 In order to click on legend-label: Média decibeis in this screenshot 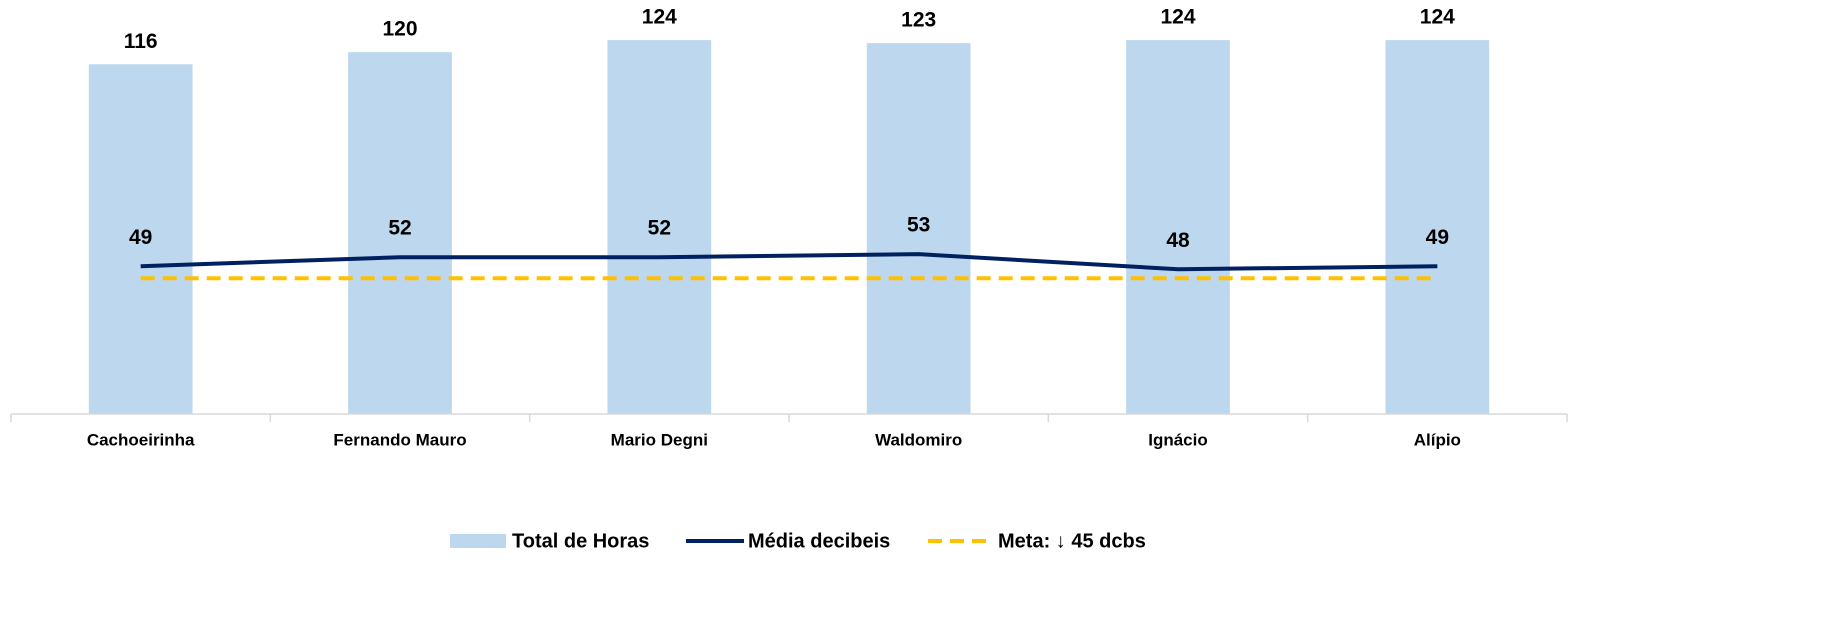, I will do `click(819, 541)`.